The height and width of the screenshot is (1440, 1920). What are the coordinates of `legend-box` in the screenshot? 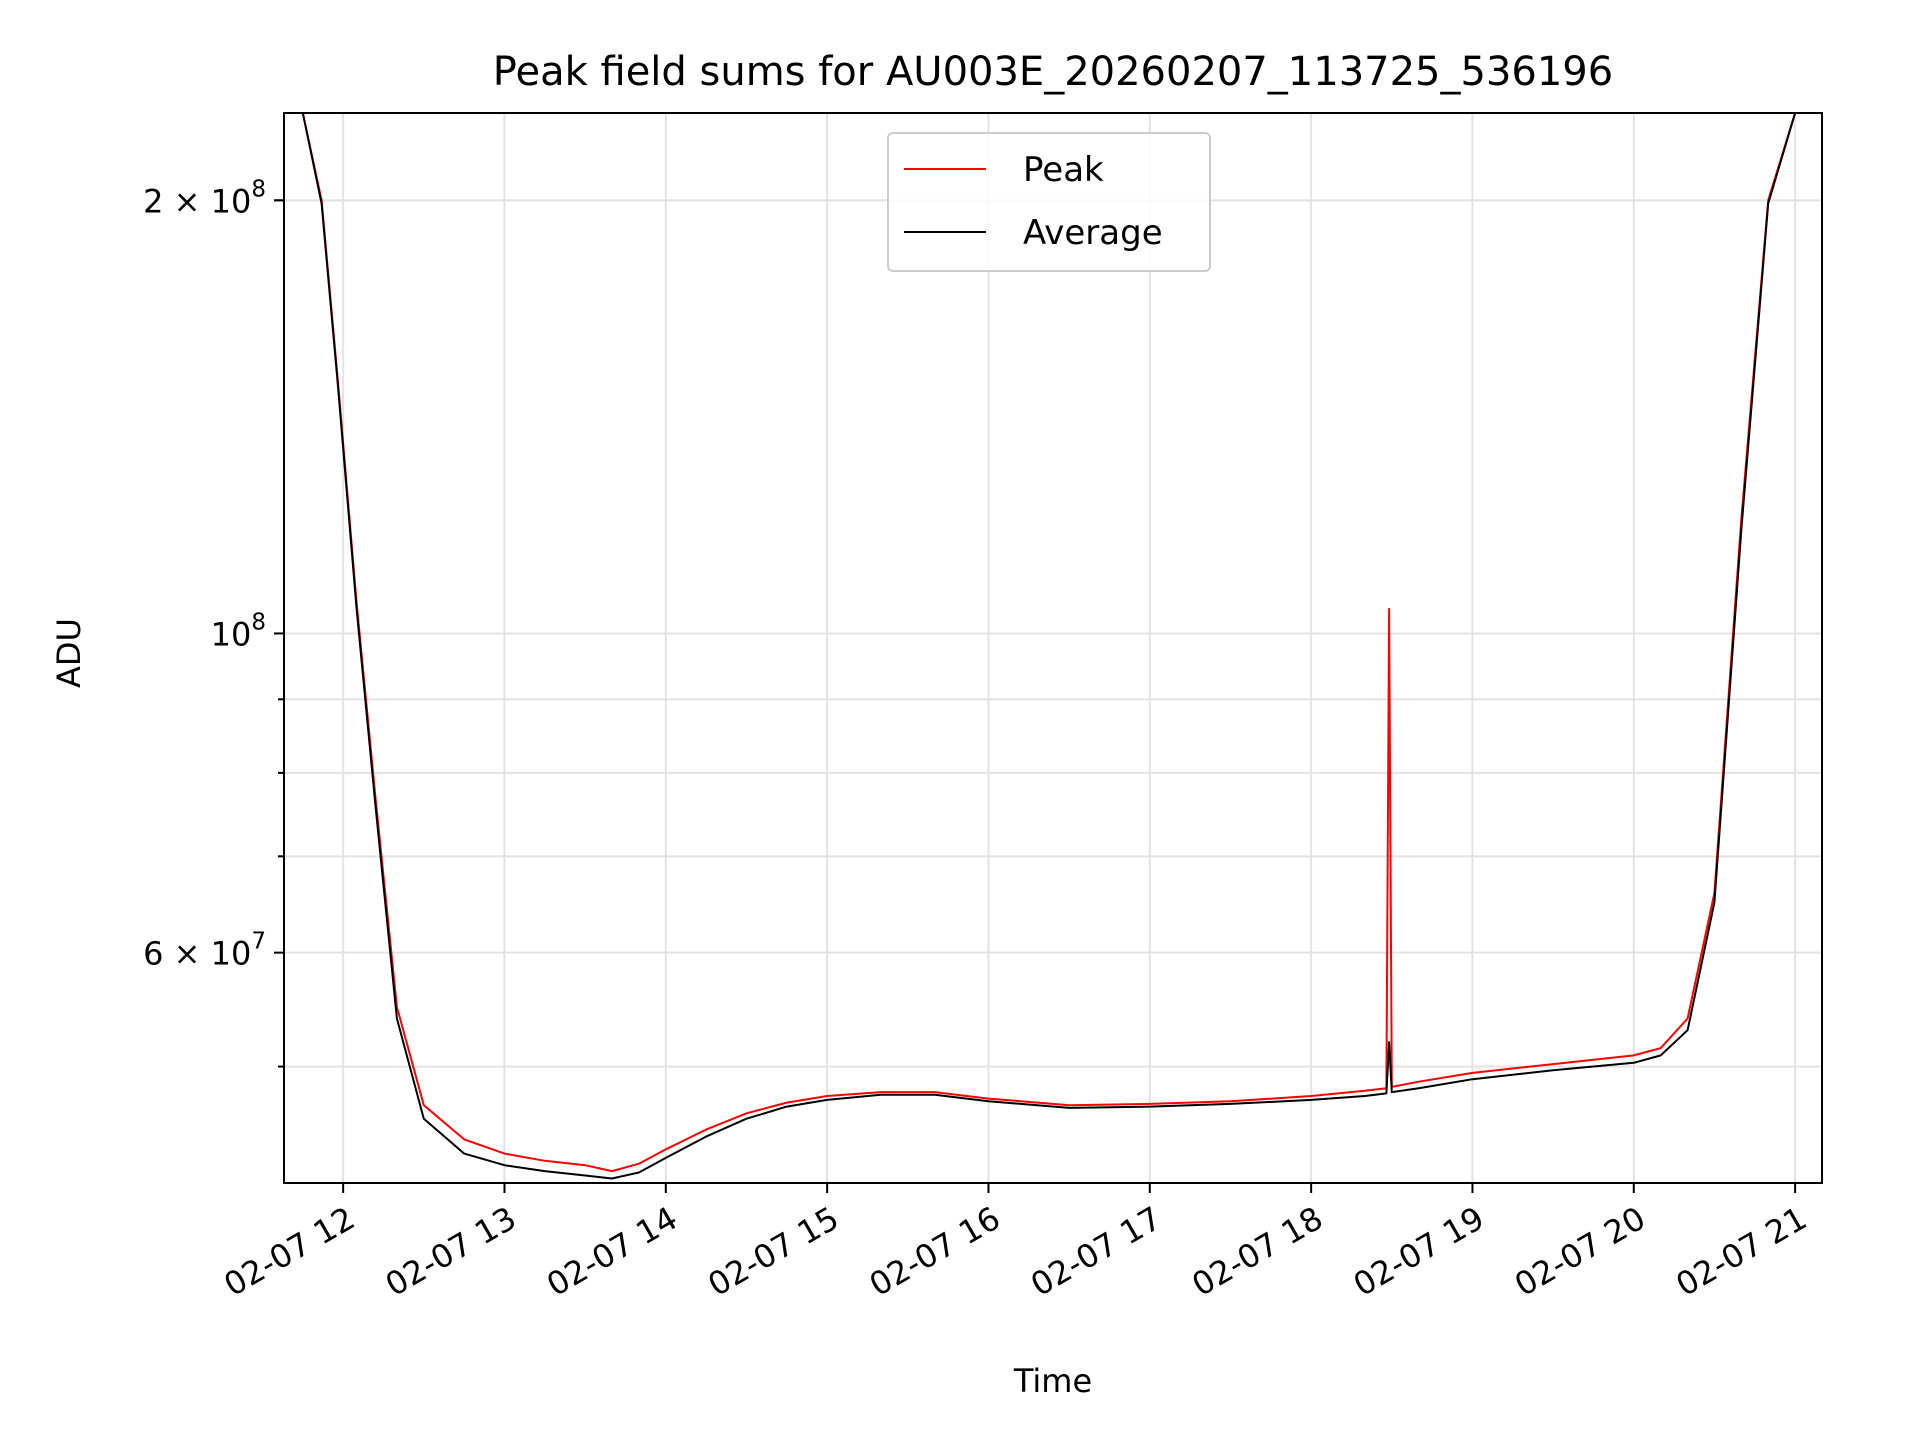 It's located at (1049, 202).